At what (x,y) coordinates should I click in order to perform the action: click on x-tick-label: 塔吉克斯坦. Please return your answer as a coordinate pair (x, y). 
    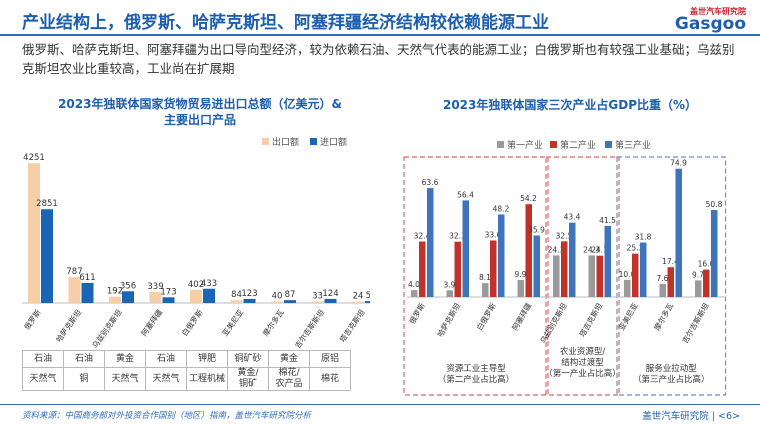
    Looking at the image, I should click on (352, 325).